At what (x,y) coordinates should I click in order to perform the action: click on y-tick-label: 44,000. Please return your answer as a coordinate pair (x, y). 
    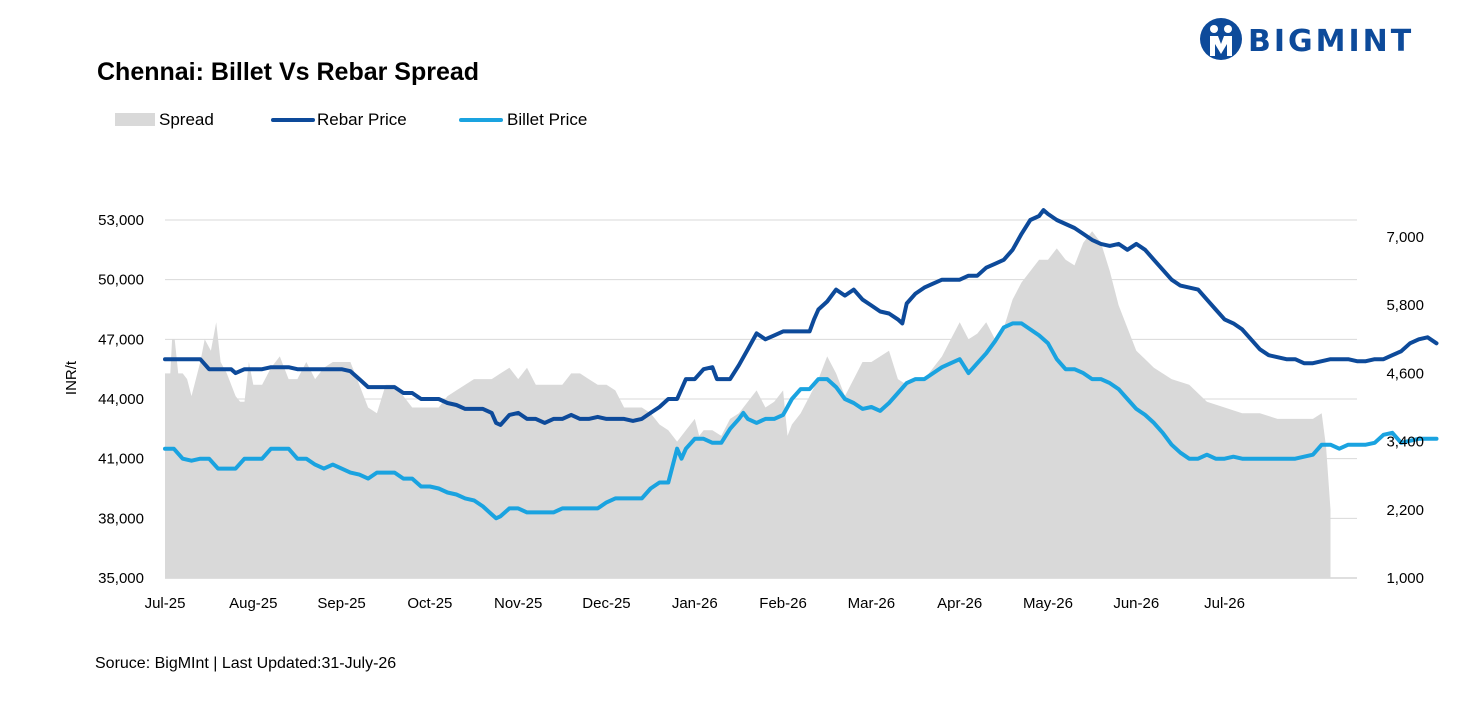
    Looking at the image, I should click on (121, 399).